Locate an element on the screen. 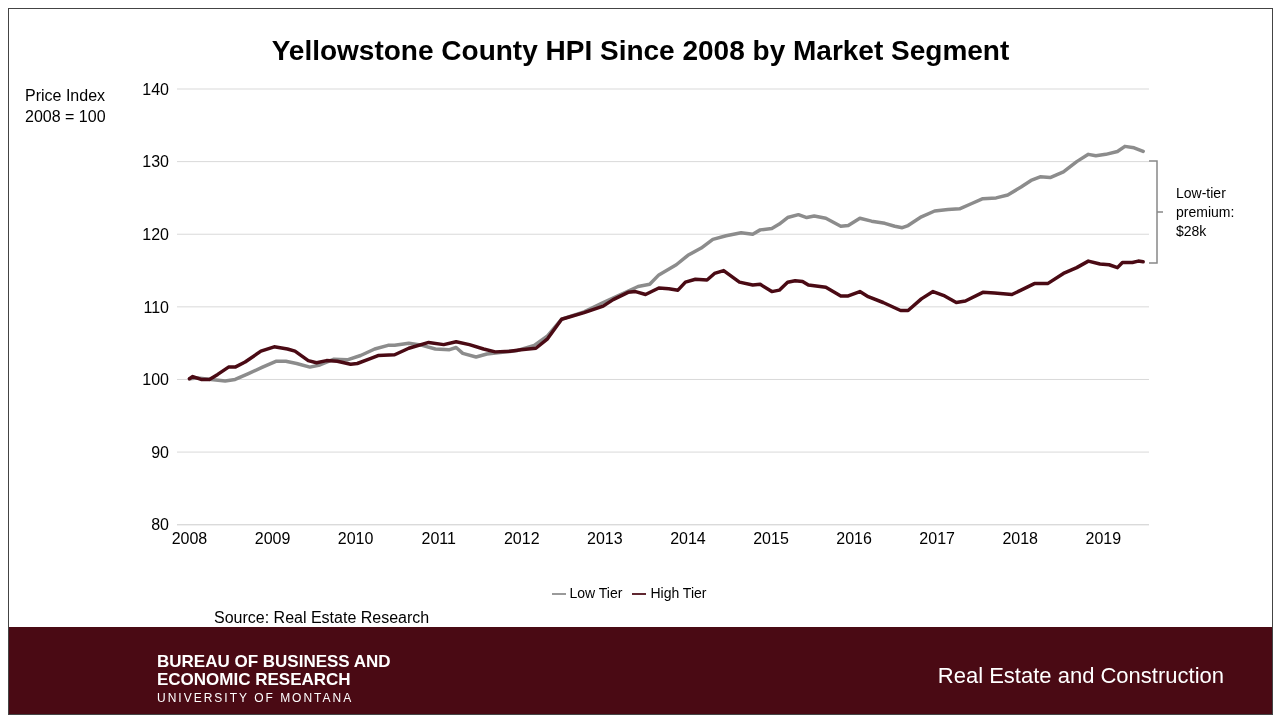 This screenshot has height=721, width=1279. x-tick-label: 2019 is located at coordinates (1103, 539).